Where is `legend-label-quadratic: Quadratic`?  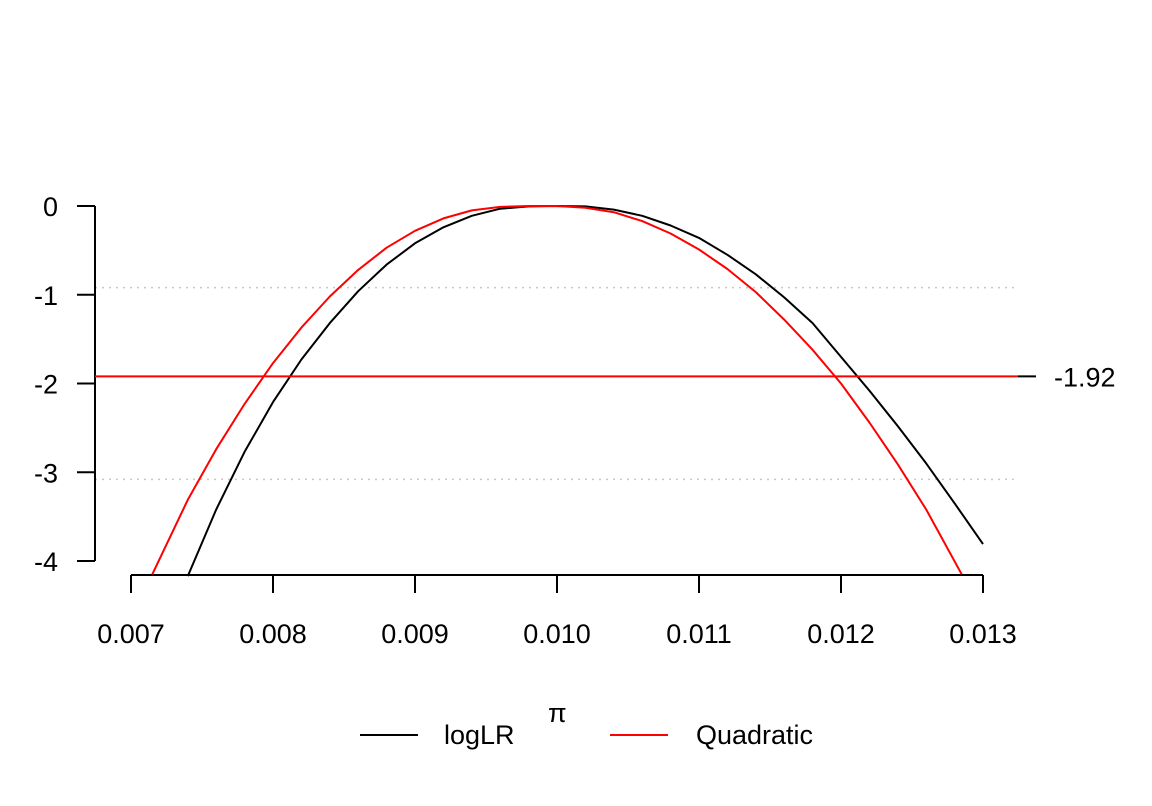 legend-label-quadratic: Quadratic is located at coordinates (754, 735).